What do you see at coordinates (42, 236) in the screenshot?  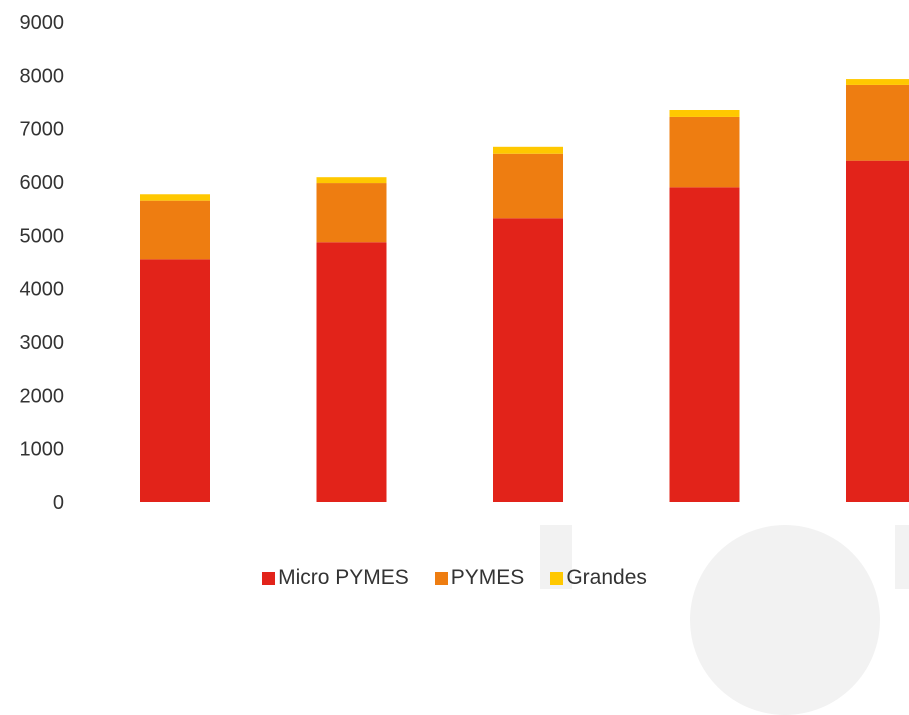 I see `y-tick-label: 5000` at bounding box center [42, 236].